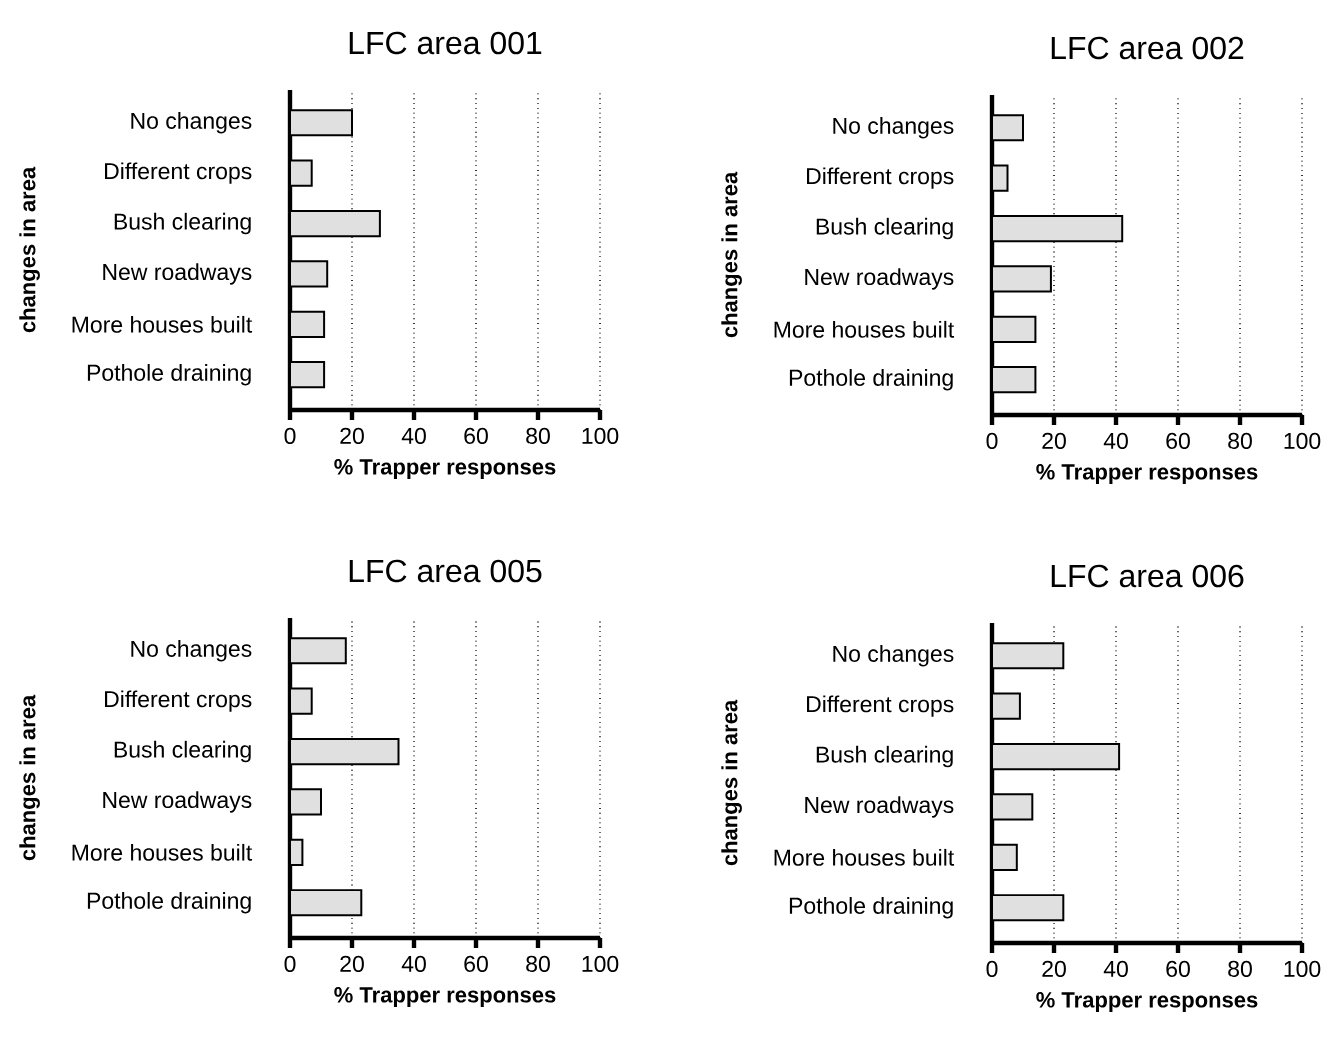 The height and width of the screenshot is (1046, 1332). Describe the element at coordinates (445, 43) in the screenshot. I see `chart-title: LFC area 001` at that location.